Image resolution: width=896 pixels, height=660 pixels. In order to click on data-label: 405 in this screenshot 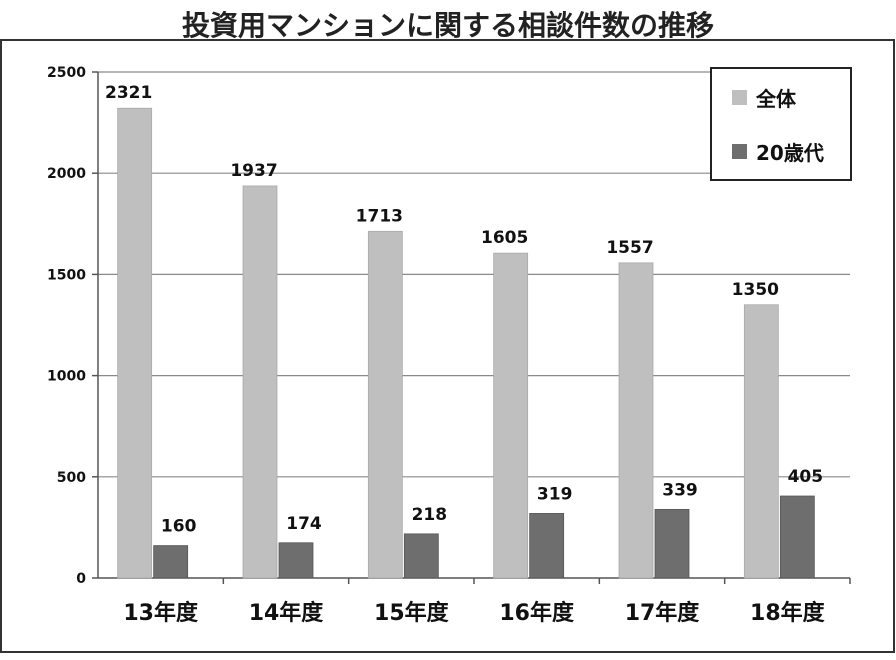, I will do `click(806, 477)`.